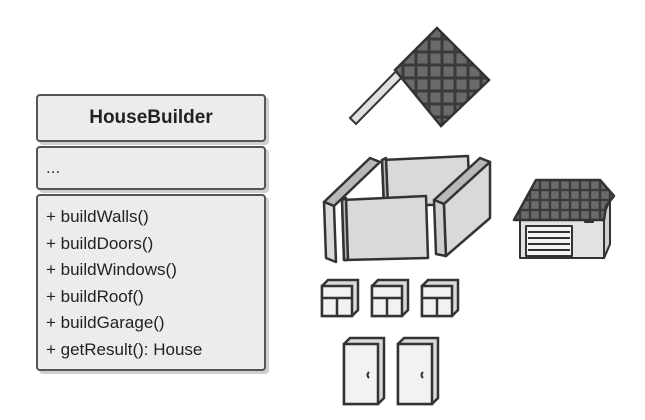  Describe the element at coordinates (105, 322) in the screenshot. I see `method-build-garage: + buildGarage()` at that location.